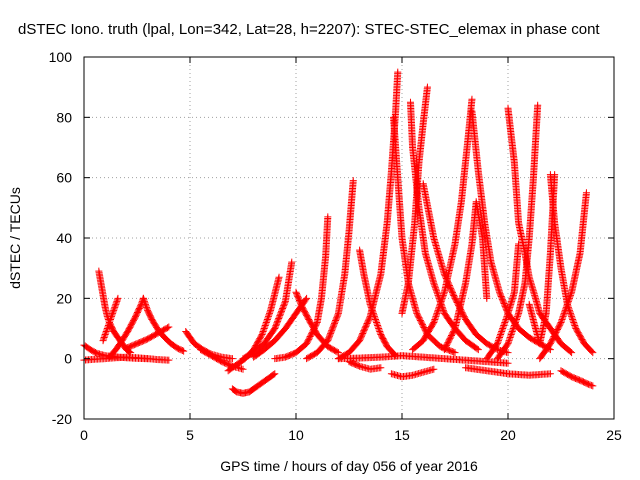  I want to click on x-axis-label: GPS time / hours of day 056 of year 2016, so click(349, 466).